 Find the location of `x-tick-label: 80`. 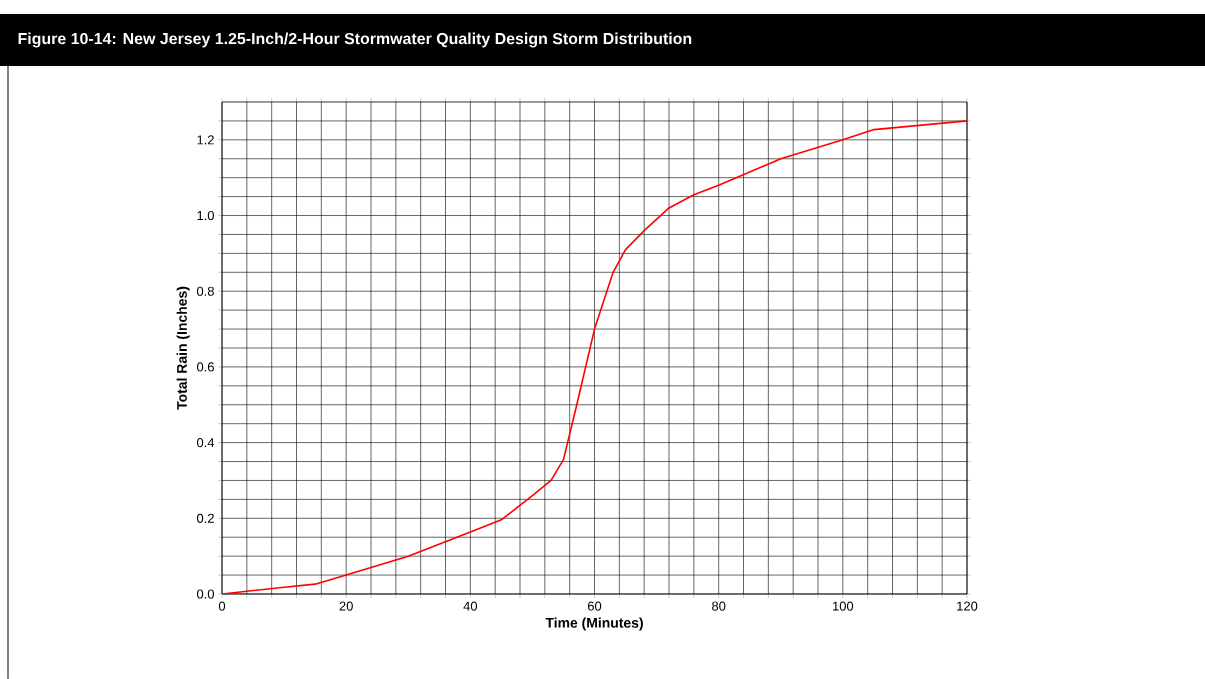

x-tick-label: 80 is located at coordinates (719, 606).